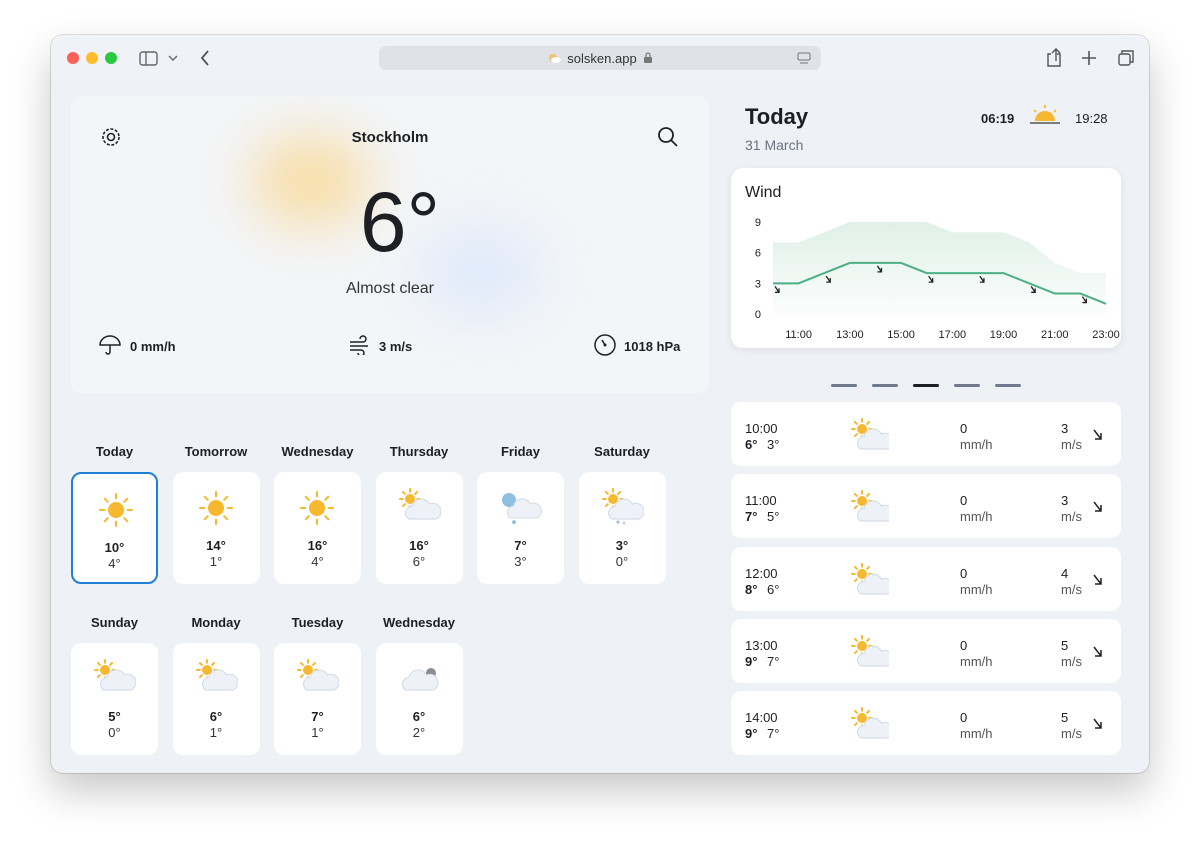 The width and height of the screenshot is (1200, 842). Describe the element at coordinates (761, 501) in the screenshot. I see `hour-time: 11:00` at that location.